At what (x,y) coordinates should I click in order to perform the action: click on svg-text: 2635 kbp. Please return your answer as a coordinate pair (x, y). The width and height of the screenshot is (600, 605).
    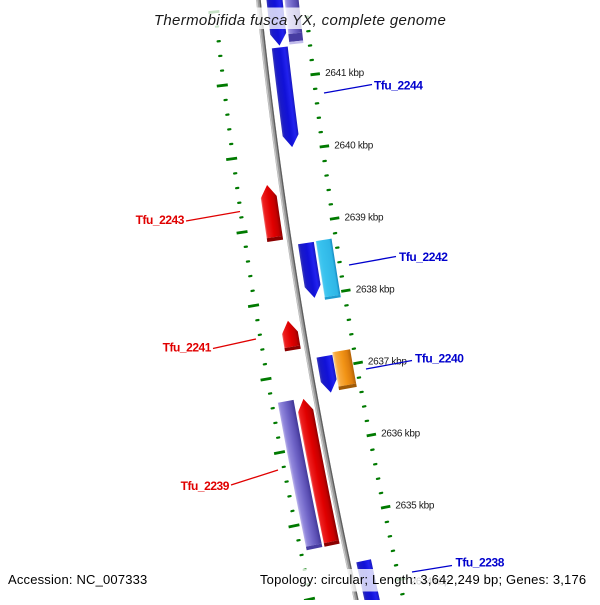
    Looking at the image, I should click on (414, 505).